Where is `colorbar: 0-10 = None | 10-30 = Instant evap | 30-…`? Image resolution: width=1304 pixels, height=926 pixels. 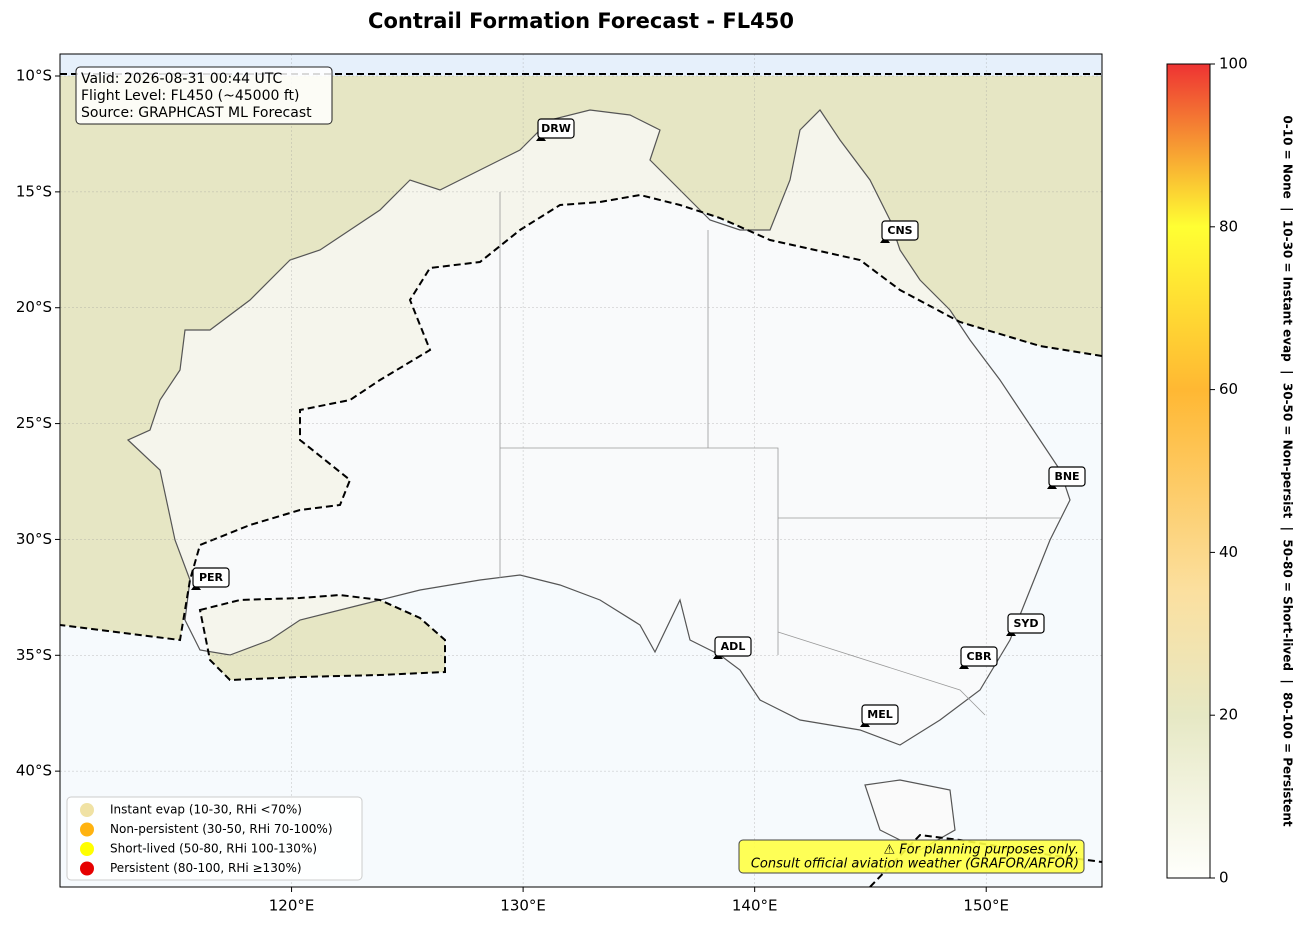 colorbar: 0-10 = None | 10-30 = Instant evap | 30-… is located at coordinates (1230, 471).